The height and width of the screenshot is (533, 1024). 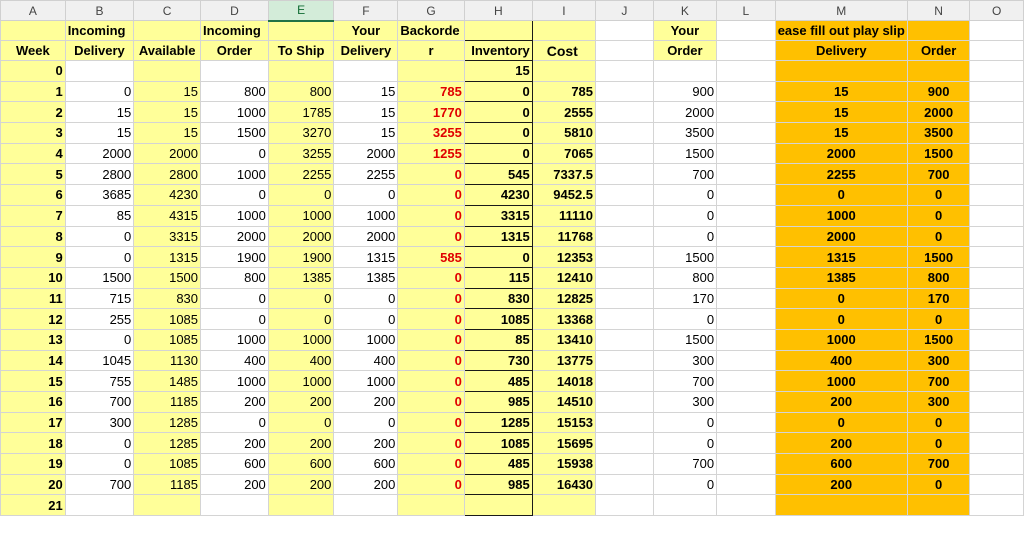 What do you see at coordinates (167, 422) in the screenshot?
I see `cell-c-17: 1285` at bounding box center [167, 422].